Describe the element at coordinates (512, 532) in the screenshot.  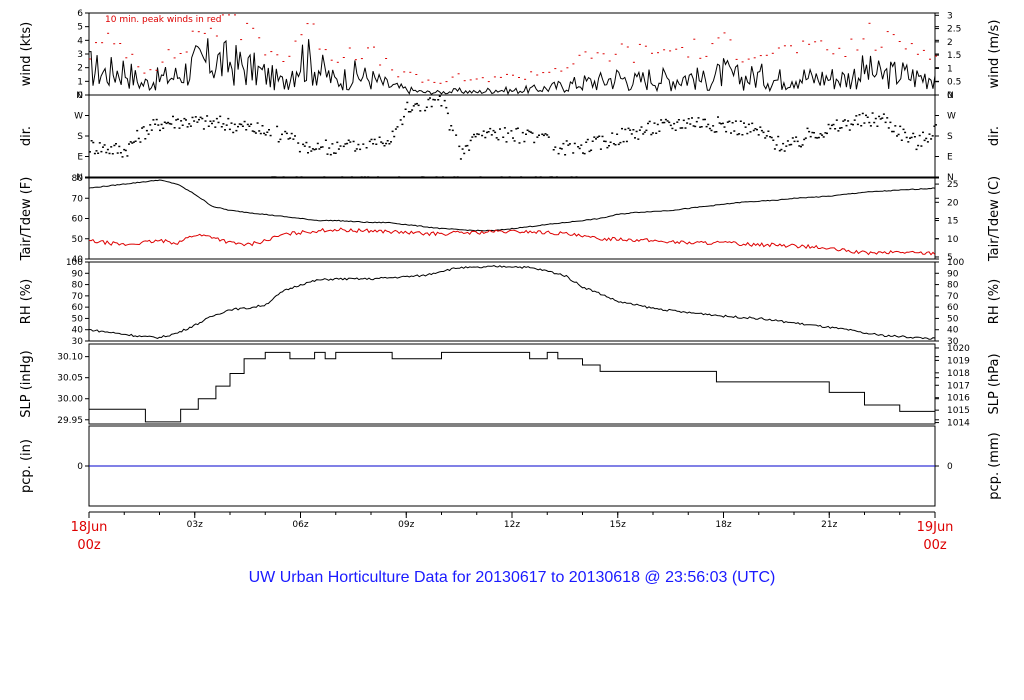
I see `time-axis: 18Jun 00z 03z 06z 09z 12z 15z 18z 21z 19Jun 00z` at that location.